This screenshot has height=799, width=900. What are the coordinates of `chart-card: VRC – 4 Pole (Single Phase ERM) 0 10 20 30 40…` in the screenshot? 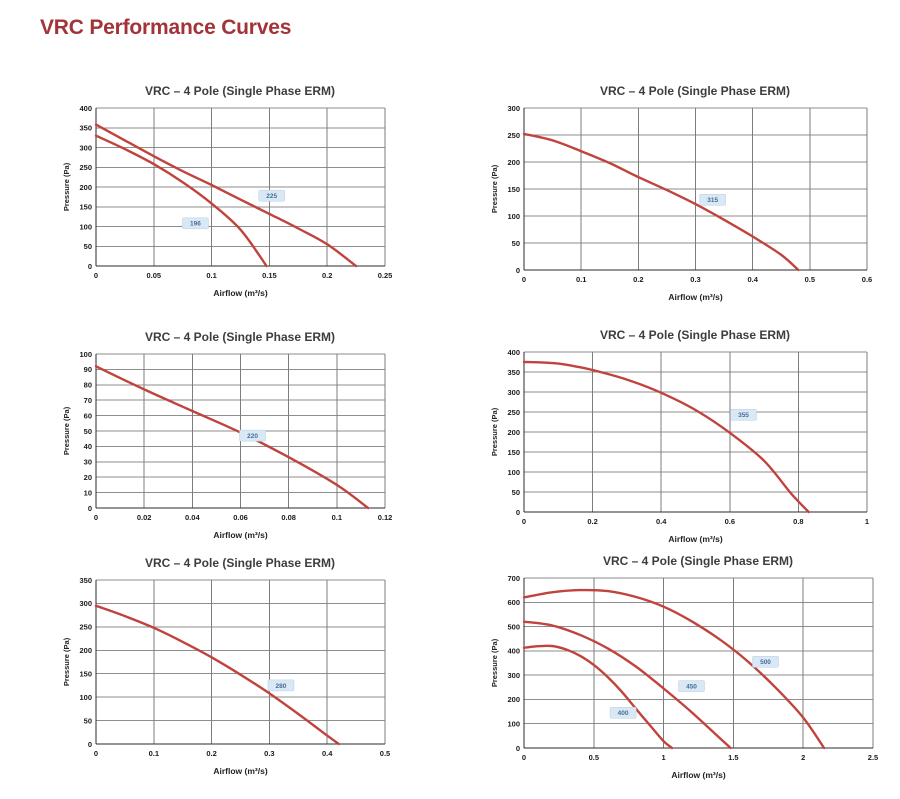 It's located at (229, 437).